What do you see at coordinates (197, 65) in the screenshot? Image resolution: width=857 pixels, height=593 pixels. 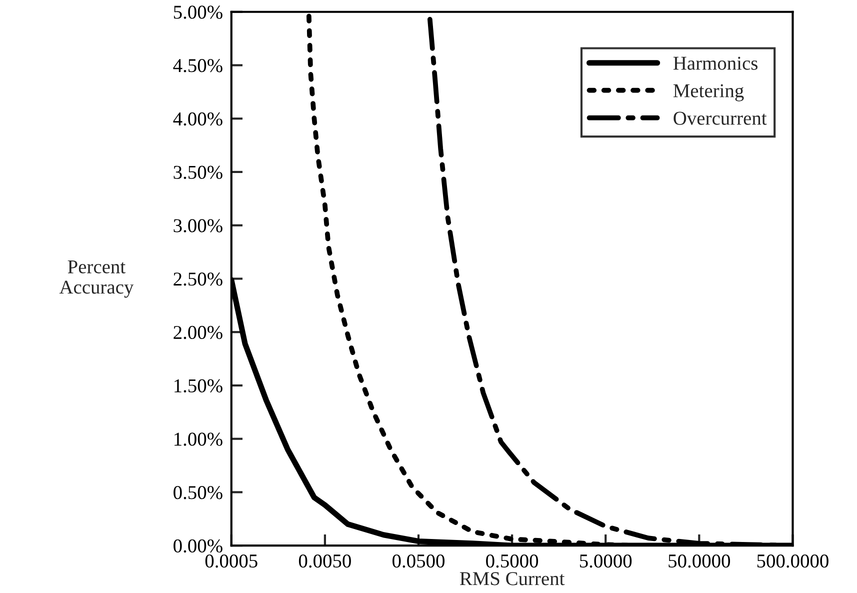 I see `y-tick-label: 4.50%` at bounding box center [197, 65].